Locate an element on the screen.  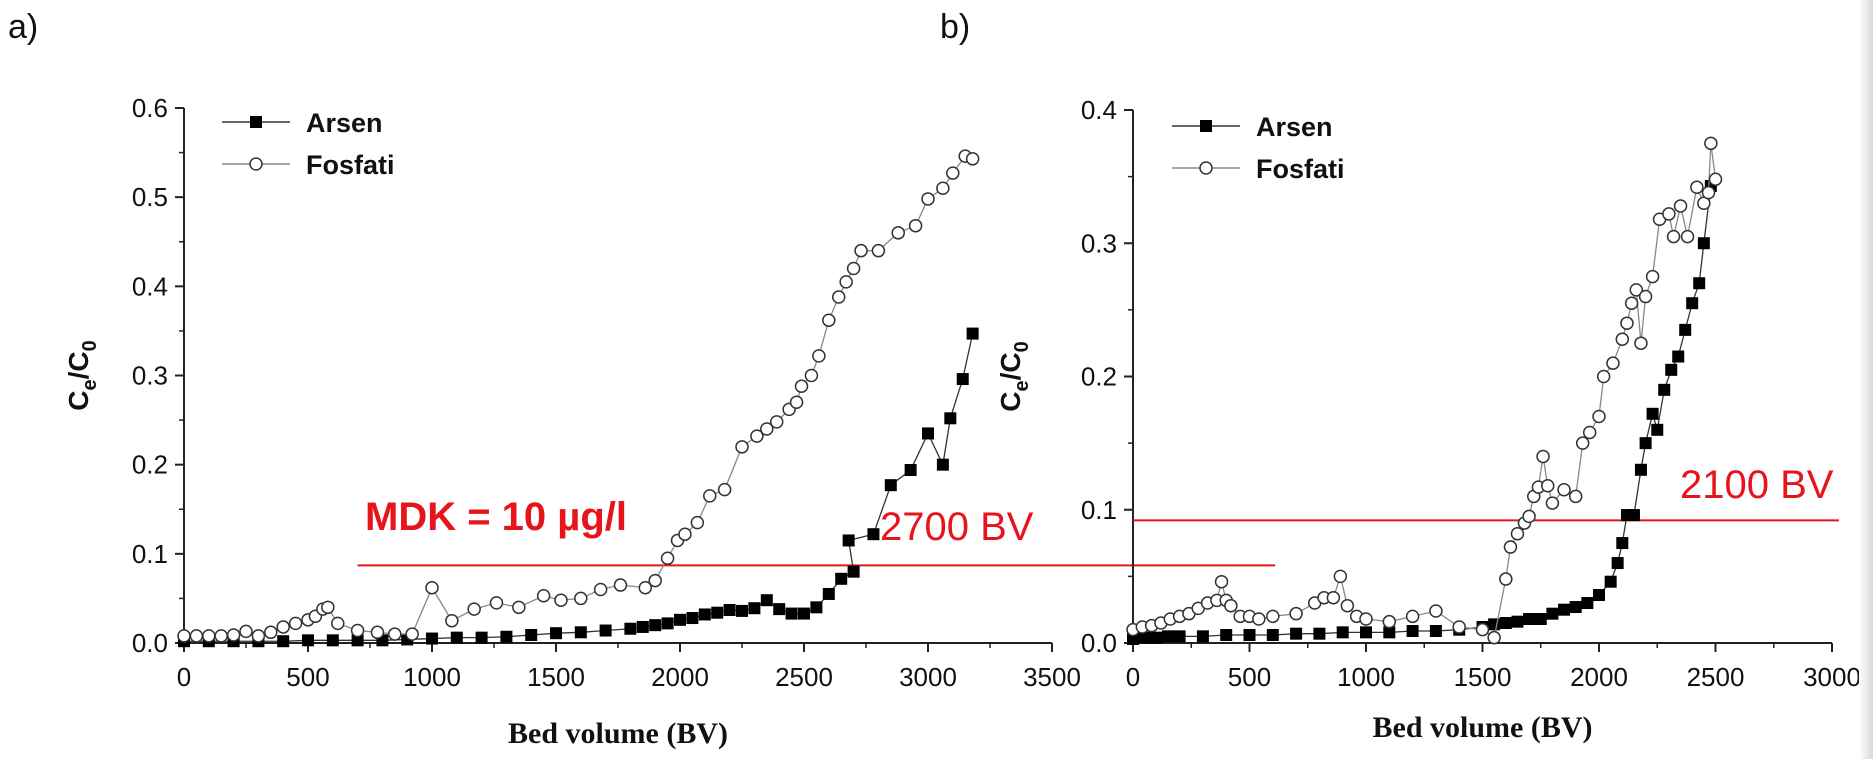
y-tick-label: 0.4 is located at coordinates (1099, 110).